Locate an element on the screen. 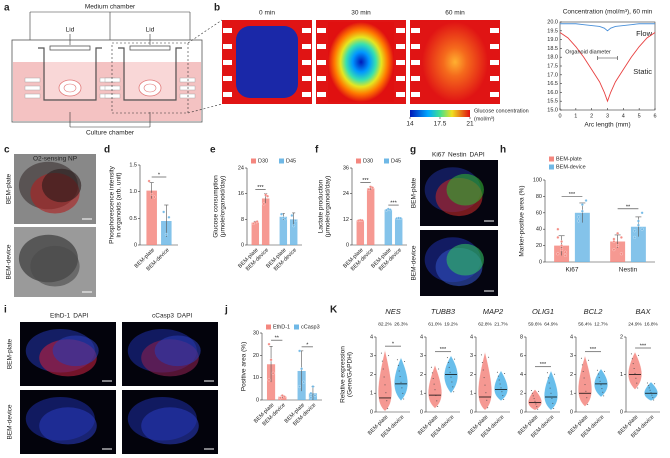  legend-label: Flow is located at coordinates (644, 33).